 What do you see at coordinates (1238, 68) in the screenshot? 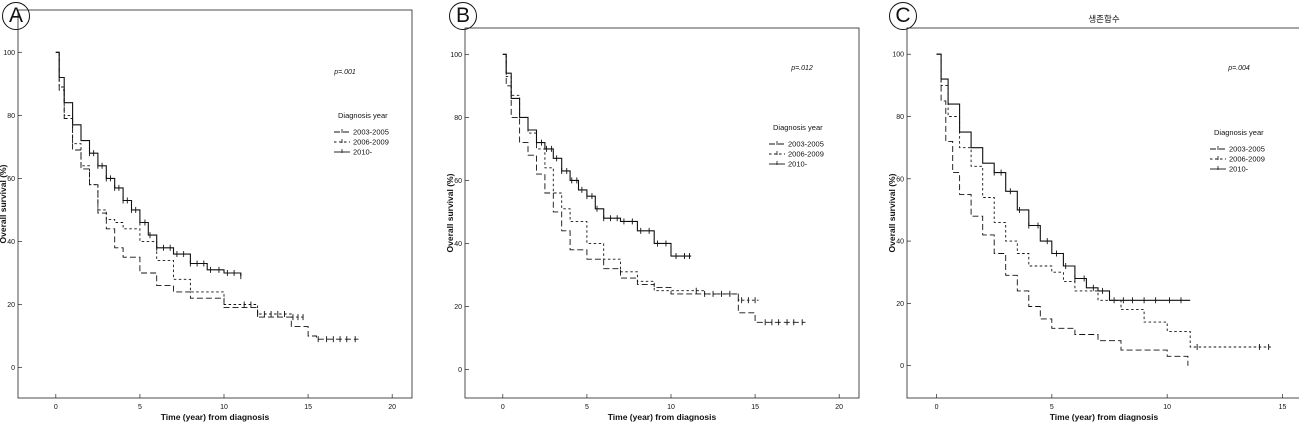
I see `p-value: p=.004` at bounding box center [1238, 68].